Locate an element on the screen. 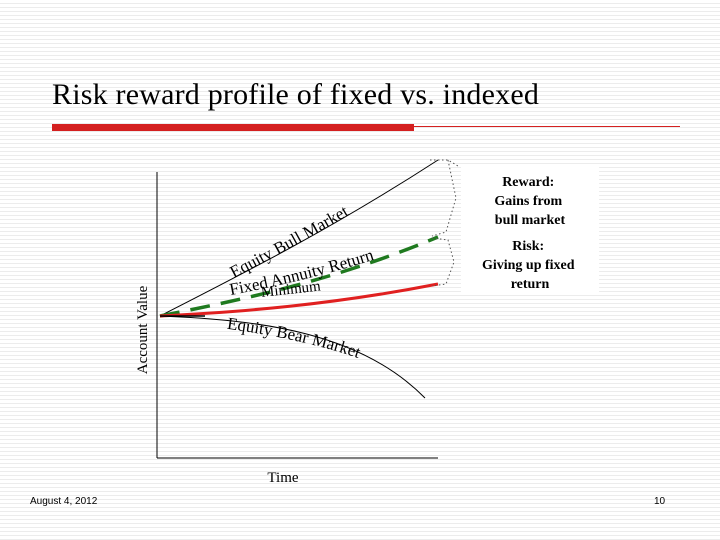 This screenshot has width=720, height=540. reward-line-3: bull market is located at coordinates (530, 220).